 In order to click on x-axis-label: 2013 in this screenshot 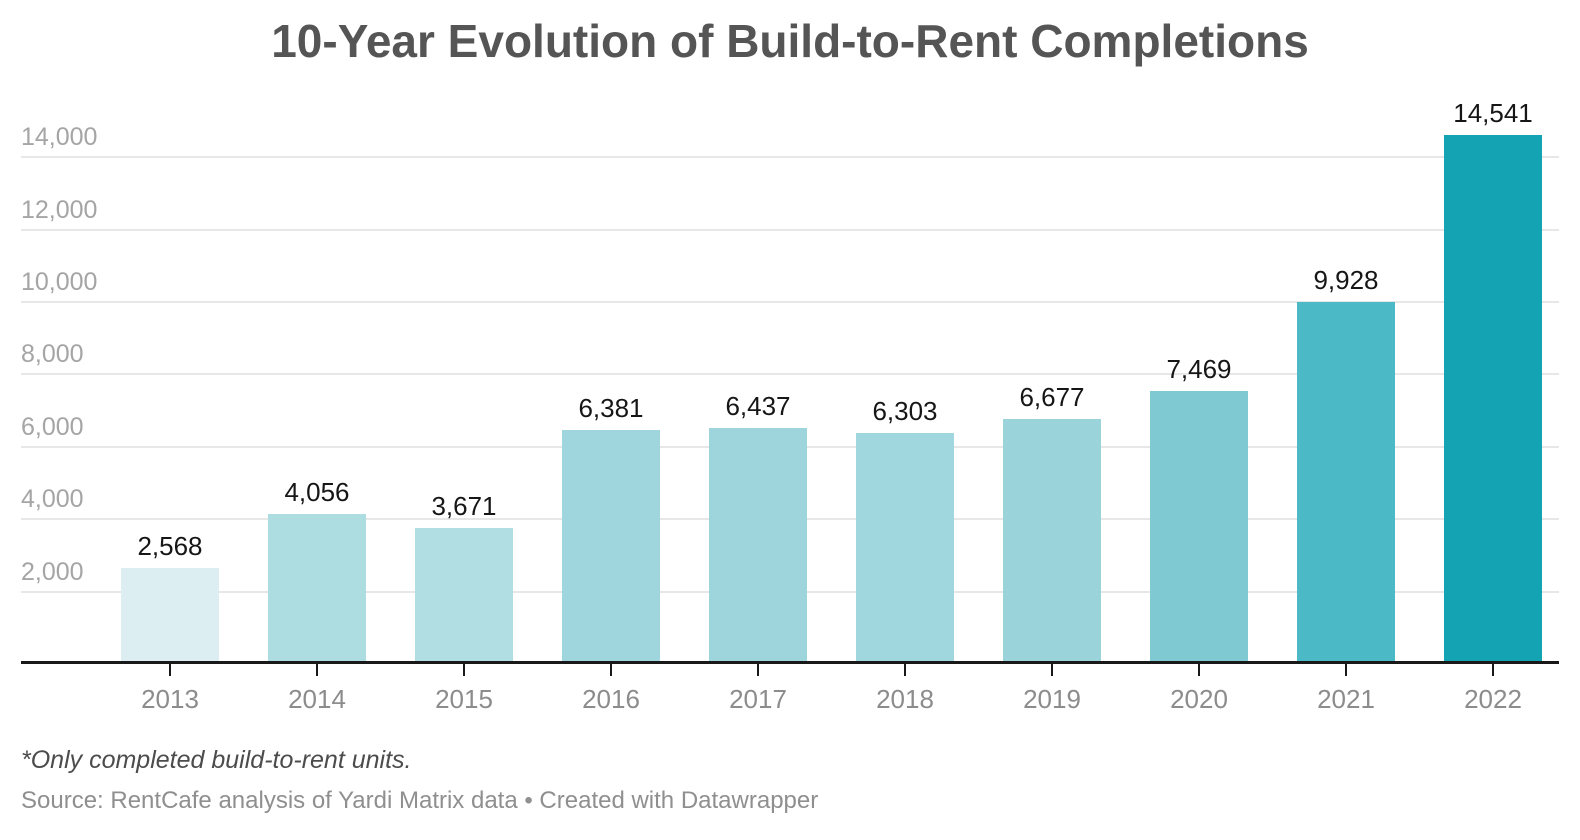, I will do `click(170, 699)`.